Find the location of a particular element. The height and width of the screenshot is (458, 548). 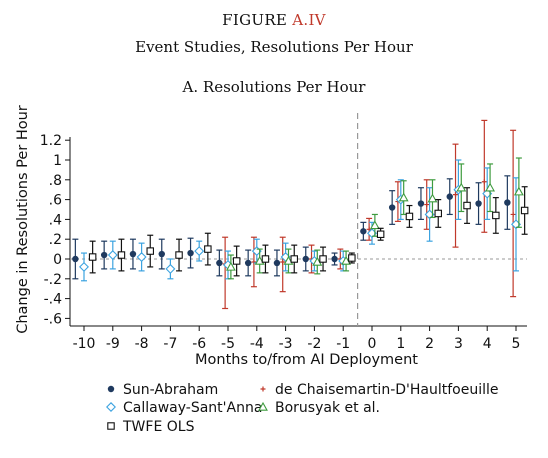

figure-label: FIGURE A.IV is located at coordinates (274, 20).